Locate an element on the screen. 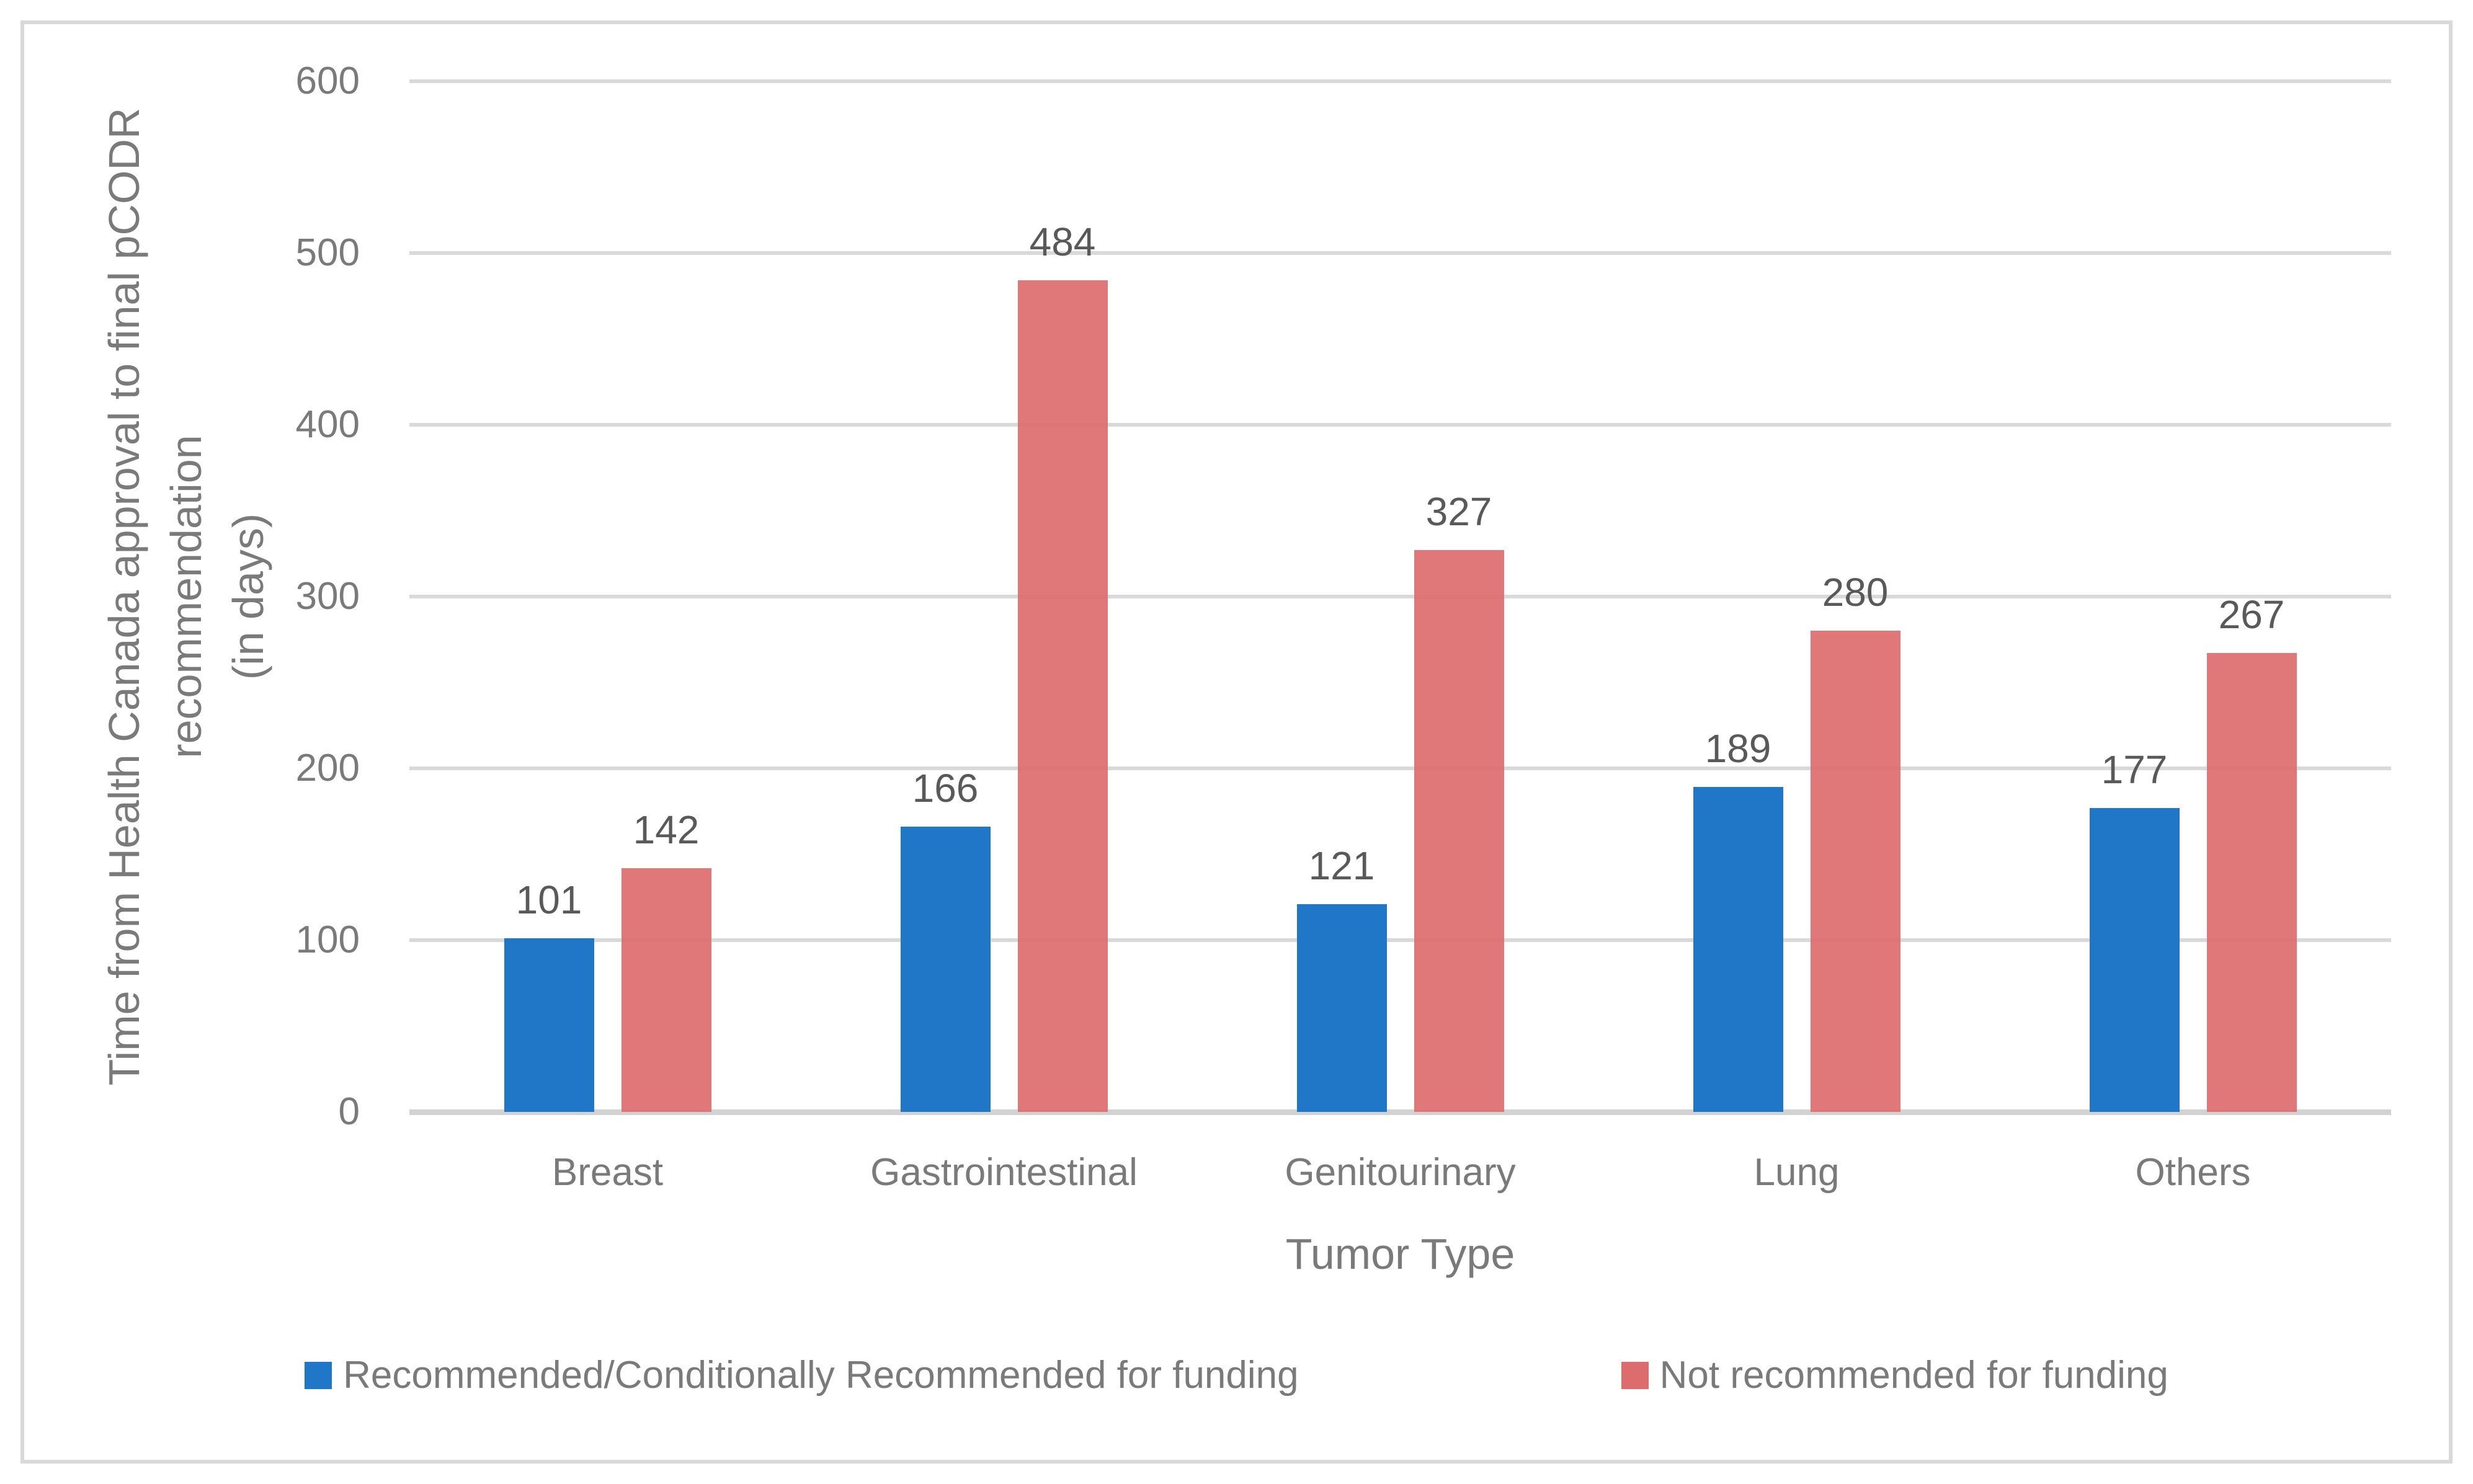 This screenshot has width=2473, height=1484. x-category-label-gastrointestinal: Gastrointestinal is located at coordinates (1004, 1172).